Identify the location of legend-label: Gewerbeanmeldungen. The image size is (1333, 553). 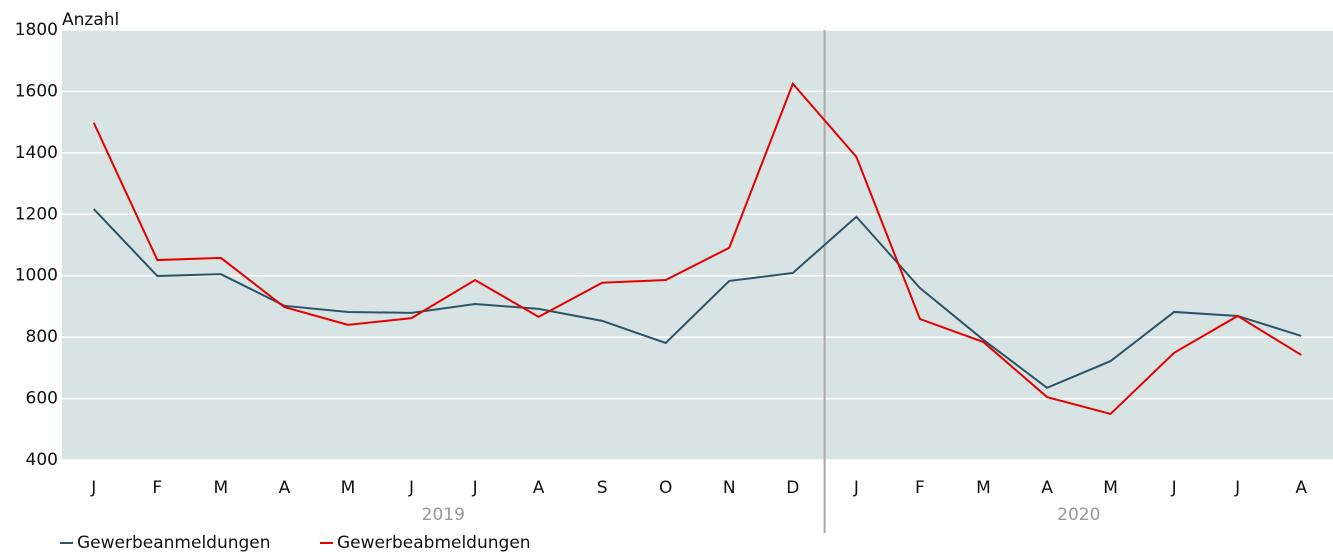
(174, 543).